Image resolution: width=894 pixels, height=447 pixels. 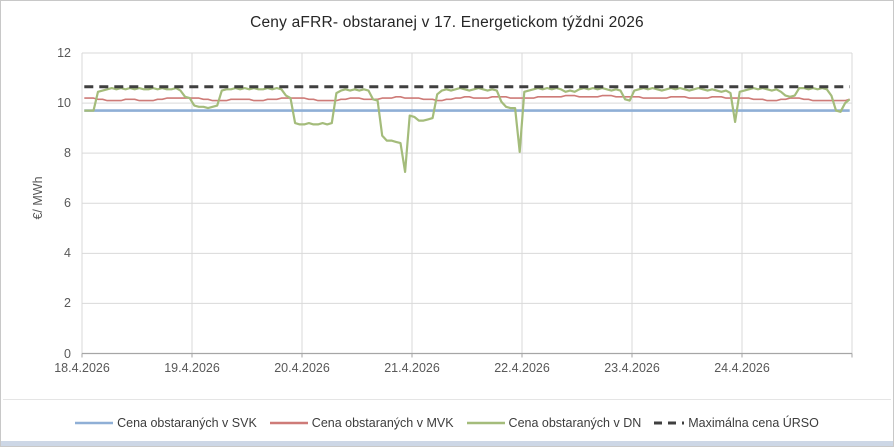 I want to click on x-tick-label: 23.4.2026, so click(x=632, y=368).